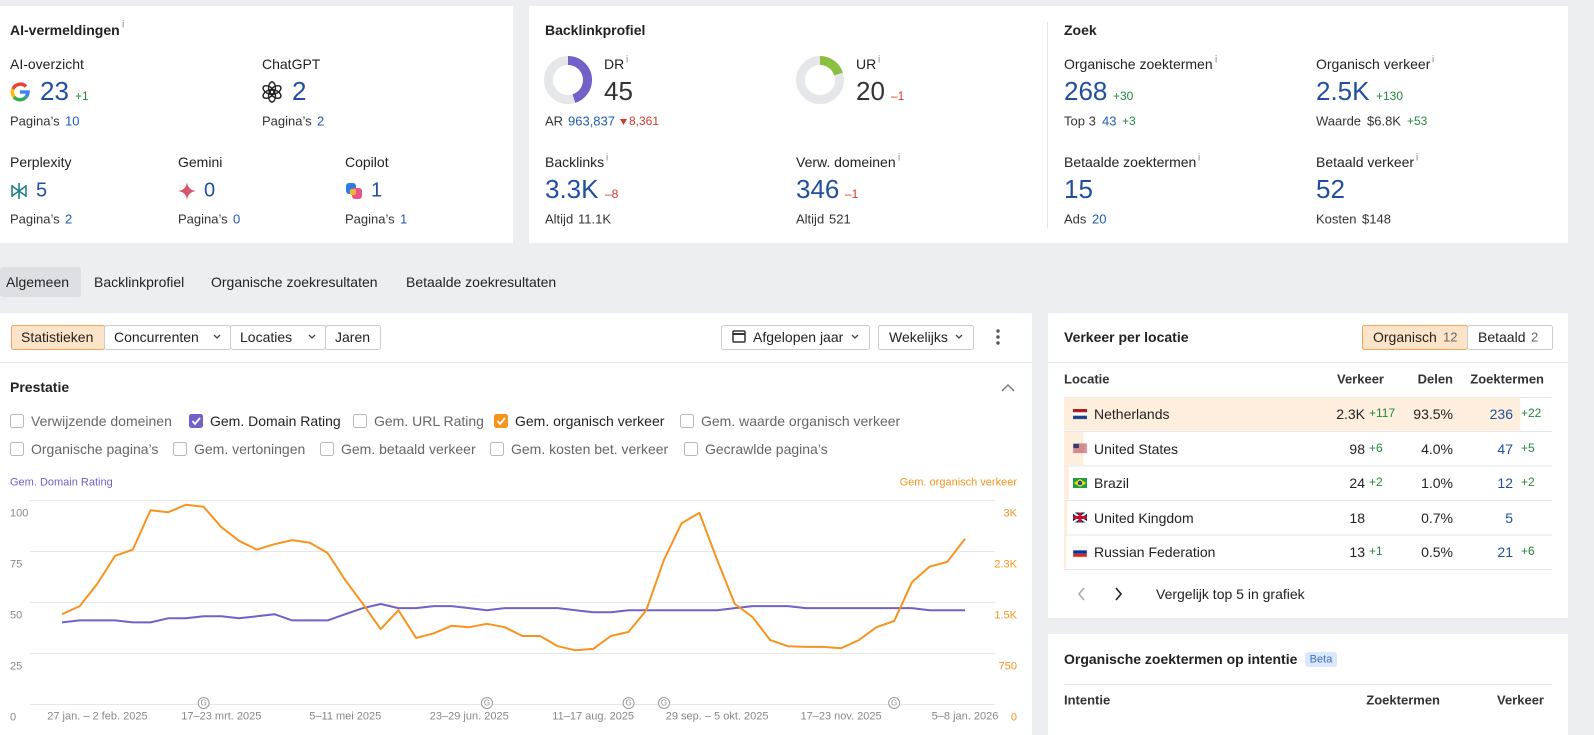  What do you see at coordinates (1437, 551) in the screenshot?
I see `share: 0.5%` at bounding box center [1437, 551].